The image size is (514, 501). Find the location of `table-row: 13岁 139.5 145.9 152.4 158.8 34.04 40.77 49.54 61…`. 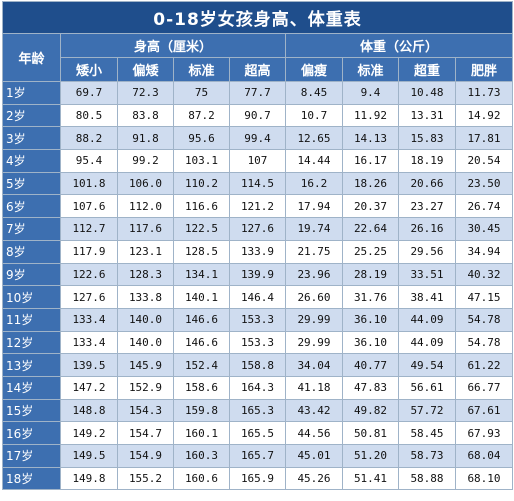

table-row: 13岁 139.5 145.9 152.4 158.8 34.04 40.77 49.54 61… is located at coordinates (258, 365).